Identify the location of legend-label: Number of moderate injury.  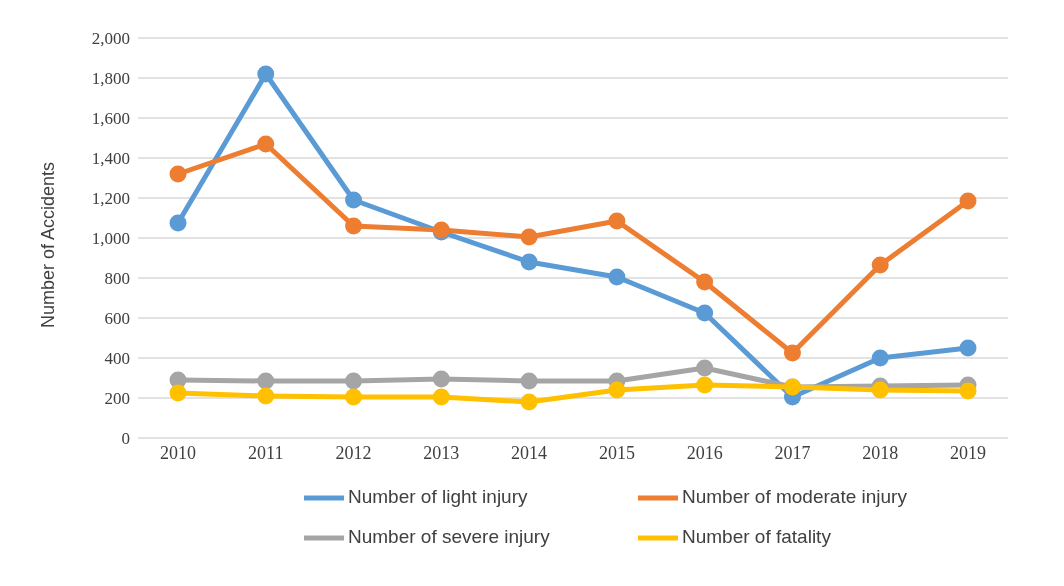
(795, 497).